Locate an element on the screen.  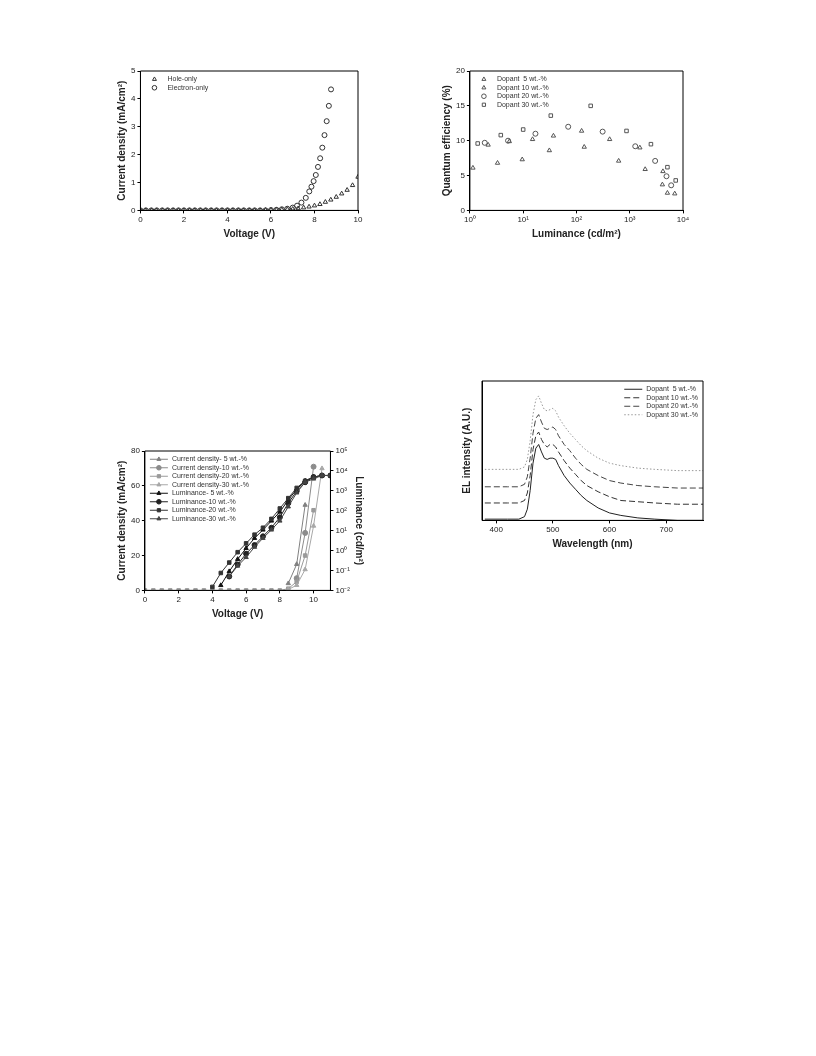
y2-tick-label: 10⁰ is located at coordinates (341, 550).